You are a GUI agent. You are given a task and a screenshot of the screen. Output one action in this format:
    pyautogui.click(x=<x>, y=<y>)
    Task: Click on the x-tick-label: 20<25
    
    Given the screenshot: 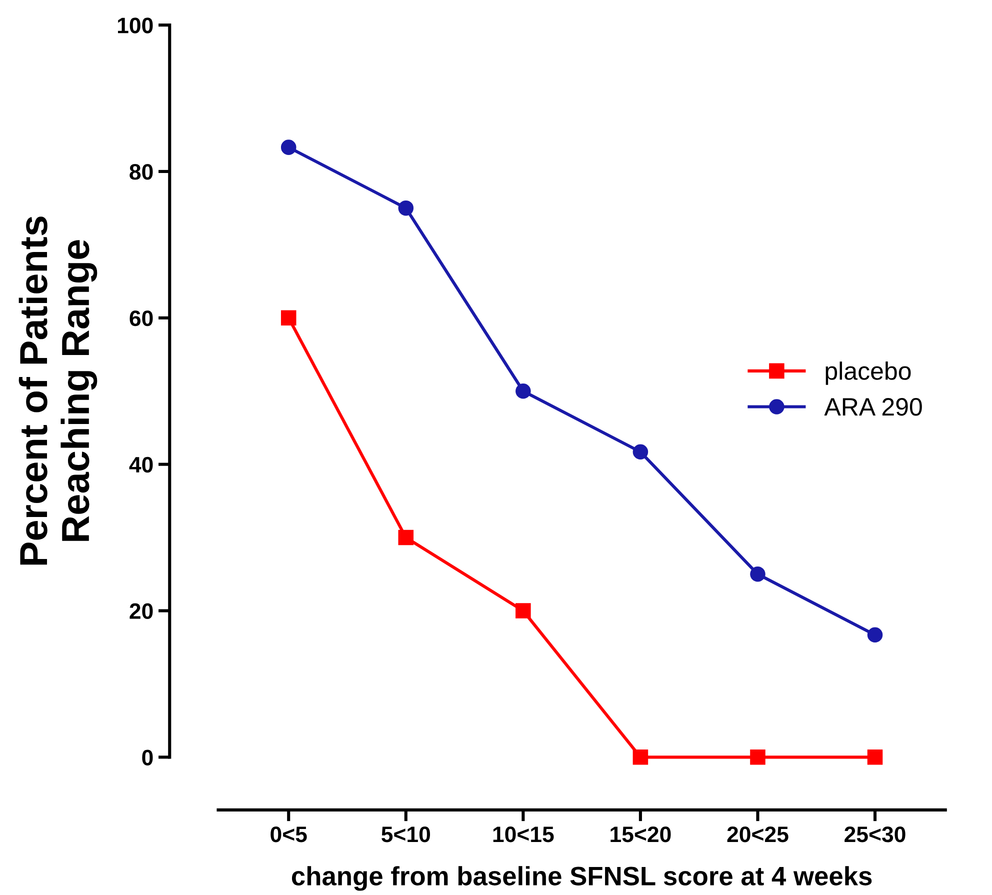 What is the action you would take?
    pyautogui.click(x=757, y=834)
    